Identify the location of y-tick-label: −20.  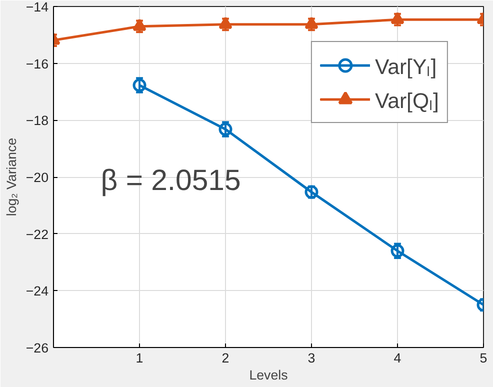
(37, 177).